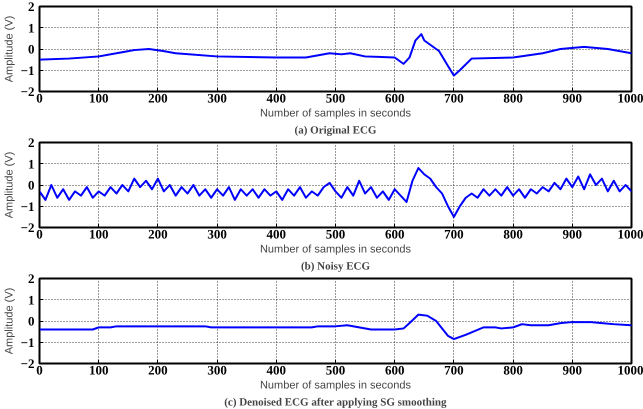 The image size is (643, 409). I want to click on text: (a) Original ECG, so click(335, 130).